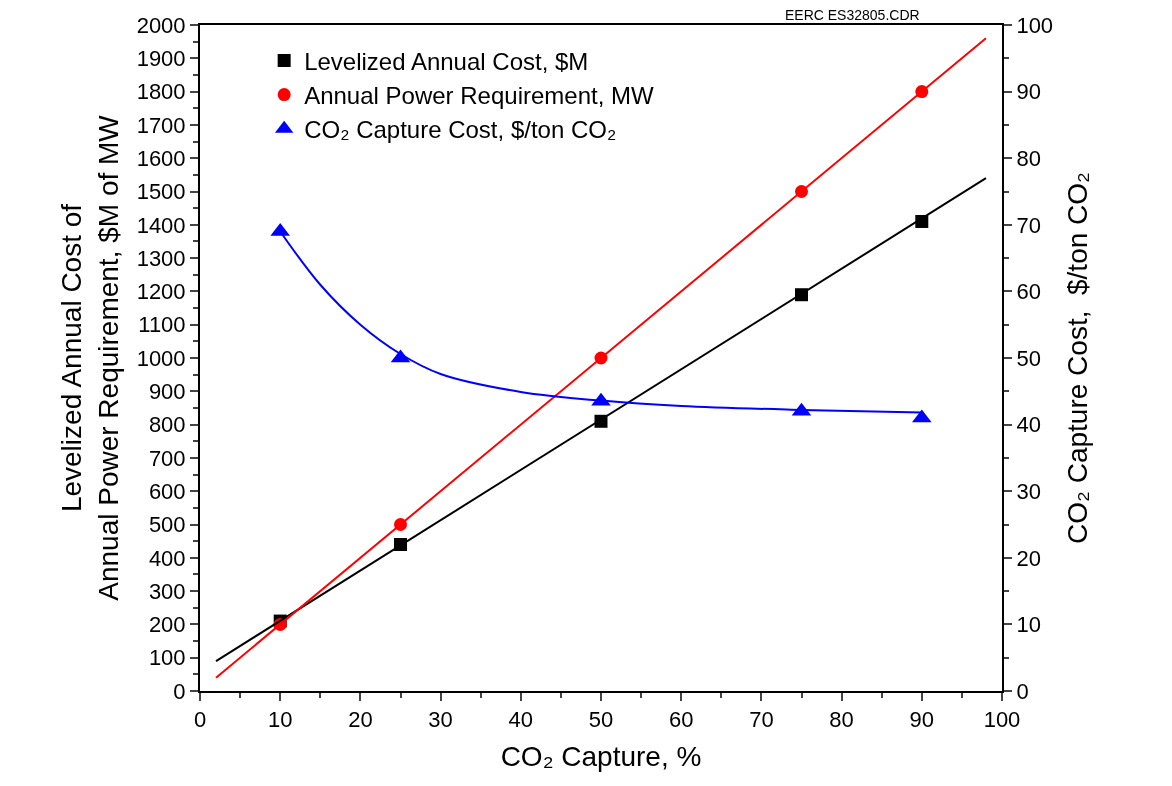 This screenshot has height=786, width=1172. Describe the element at coordinates (841, 720) in the screenshot. I see `x-tick-label: 80` at that location.